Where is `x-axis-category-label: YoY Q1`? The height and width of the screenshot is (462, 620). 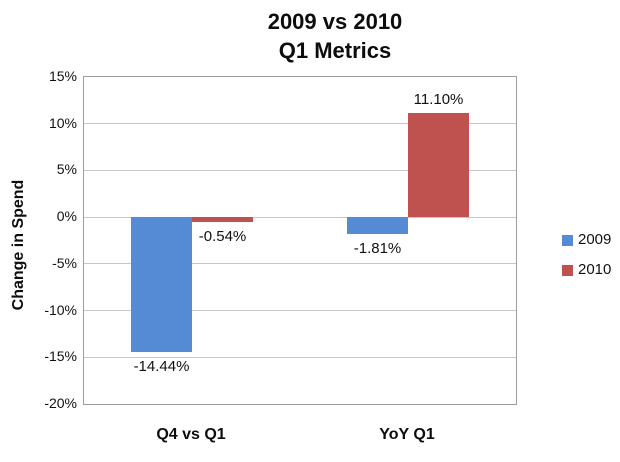
x-axis-category-label: YoY Q1 is located at coordinates (407, 434).